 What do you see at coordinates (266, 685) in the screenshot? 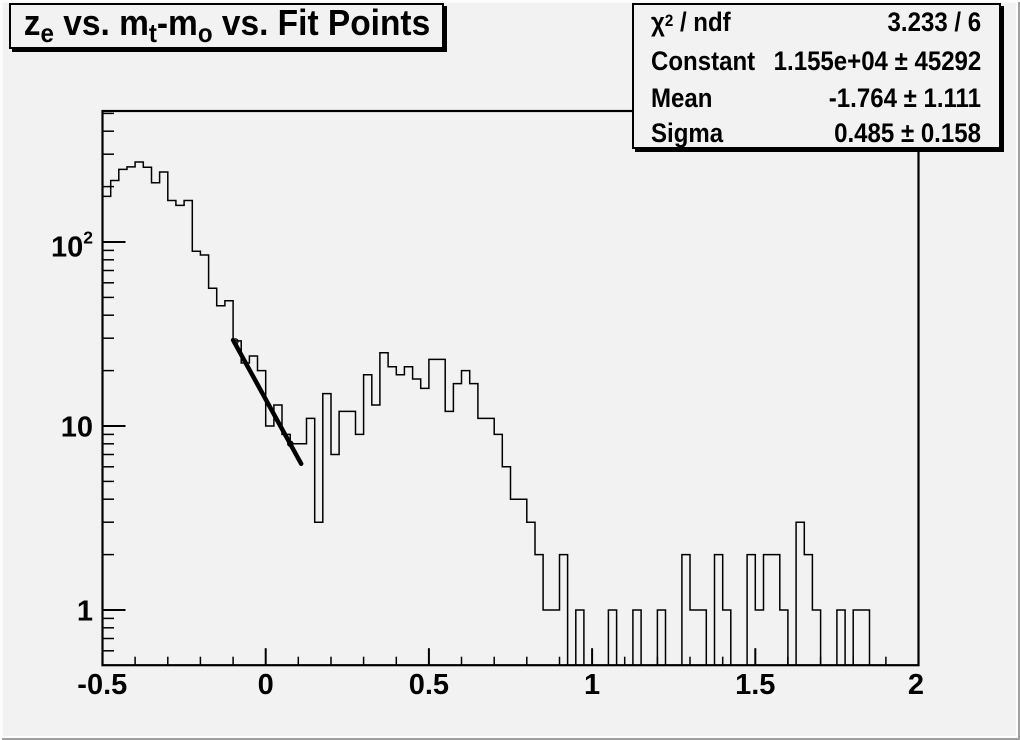
I see `svg-text: 0` at bounding box center [266, 685].